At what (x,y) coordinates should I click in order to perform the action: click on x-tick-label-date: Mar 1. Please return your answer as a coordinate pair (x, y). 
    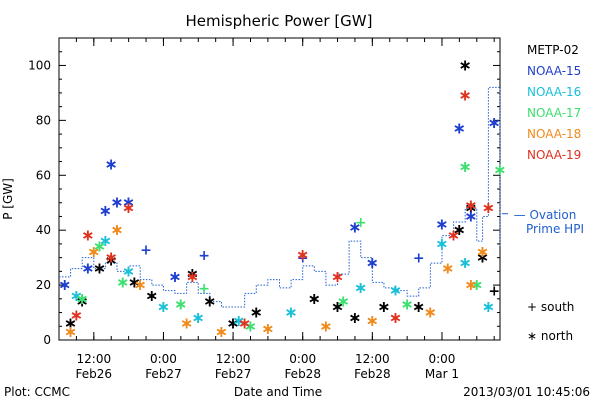
    Looking at the image, I should click on (442, 374).